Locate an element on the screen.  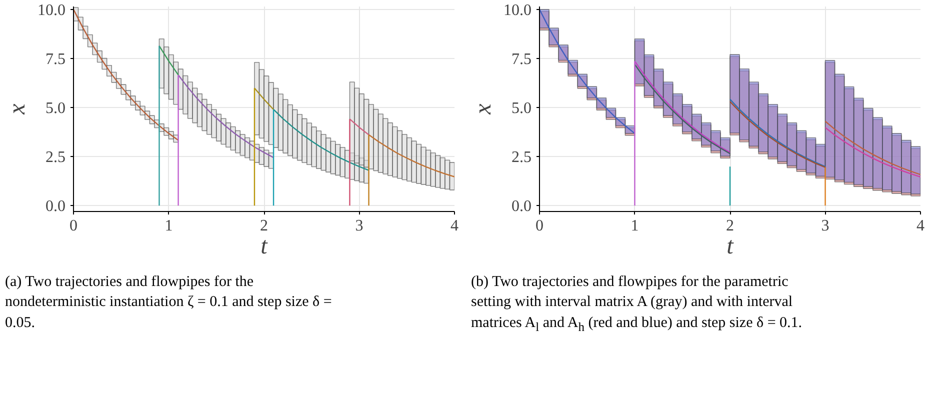
text: (b) Two trajectories and flowpipes for the parametric setting with interval matrix A (gray) and with interval matrices A$_{l}$ and A$_{h}$ (red and blue) and step size δ = 0.1. is located at coordinates (637, 304).